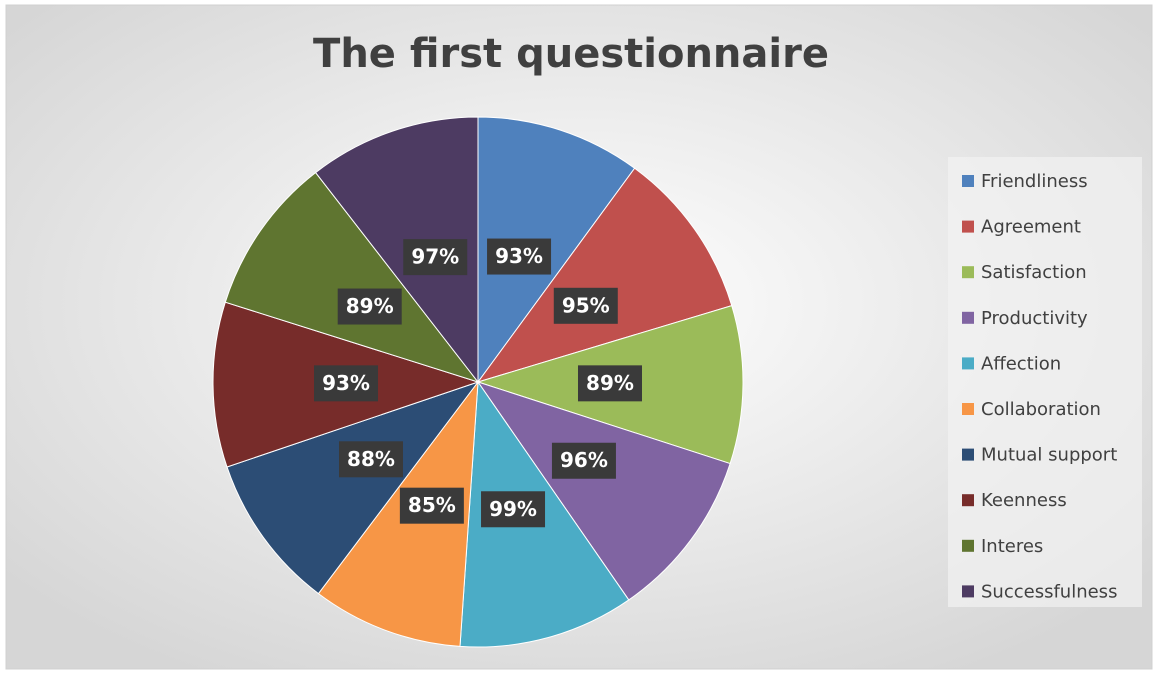  I want to click on data-label: 99%, so click(513, 509).